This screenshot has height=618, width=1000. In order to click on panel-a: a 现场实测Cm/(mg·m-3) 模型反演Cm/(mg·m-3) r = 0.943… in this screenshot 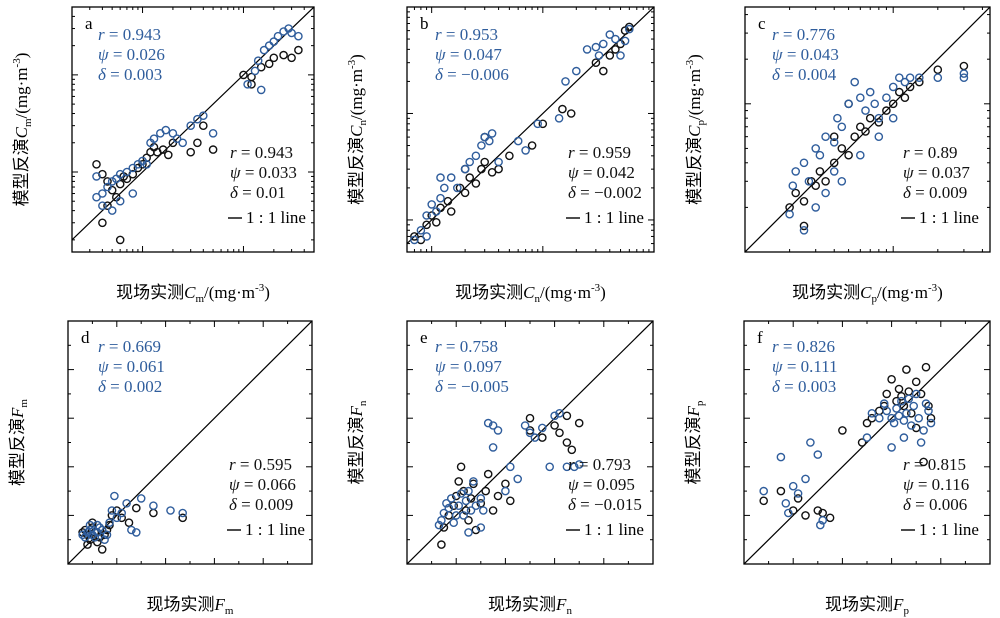, I will do `click(163, 155)`.